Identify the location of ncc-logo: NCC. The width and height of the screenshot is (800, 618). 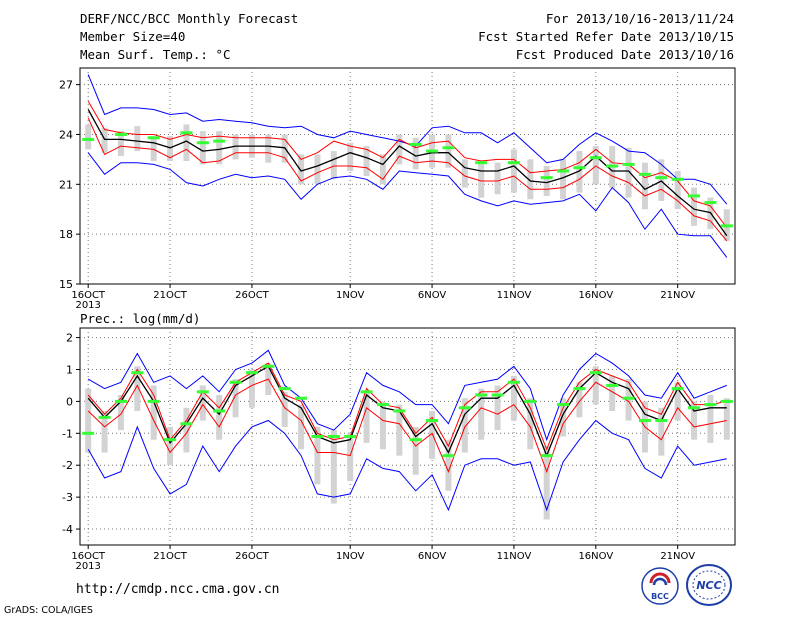
(709, 585).